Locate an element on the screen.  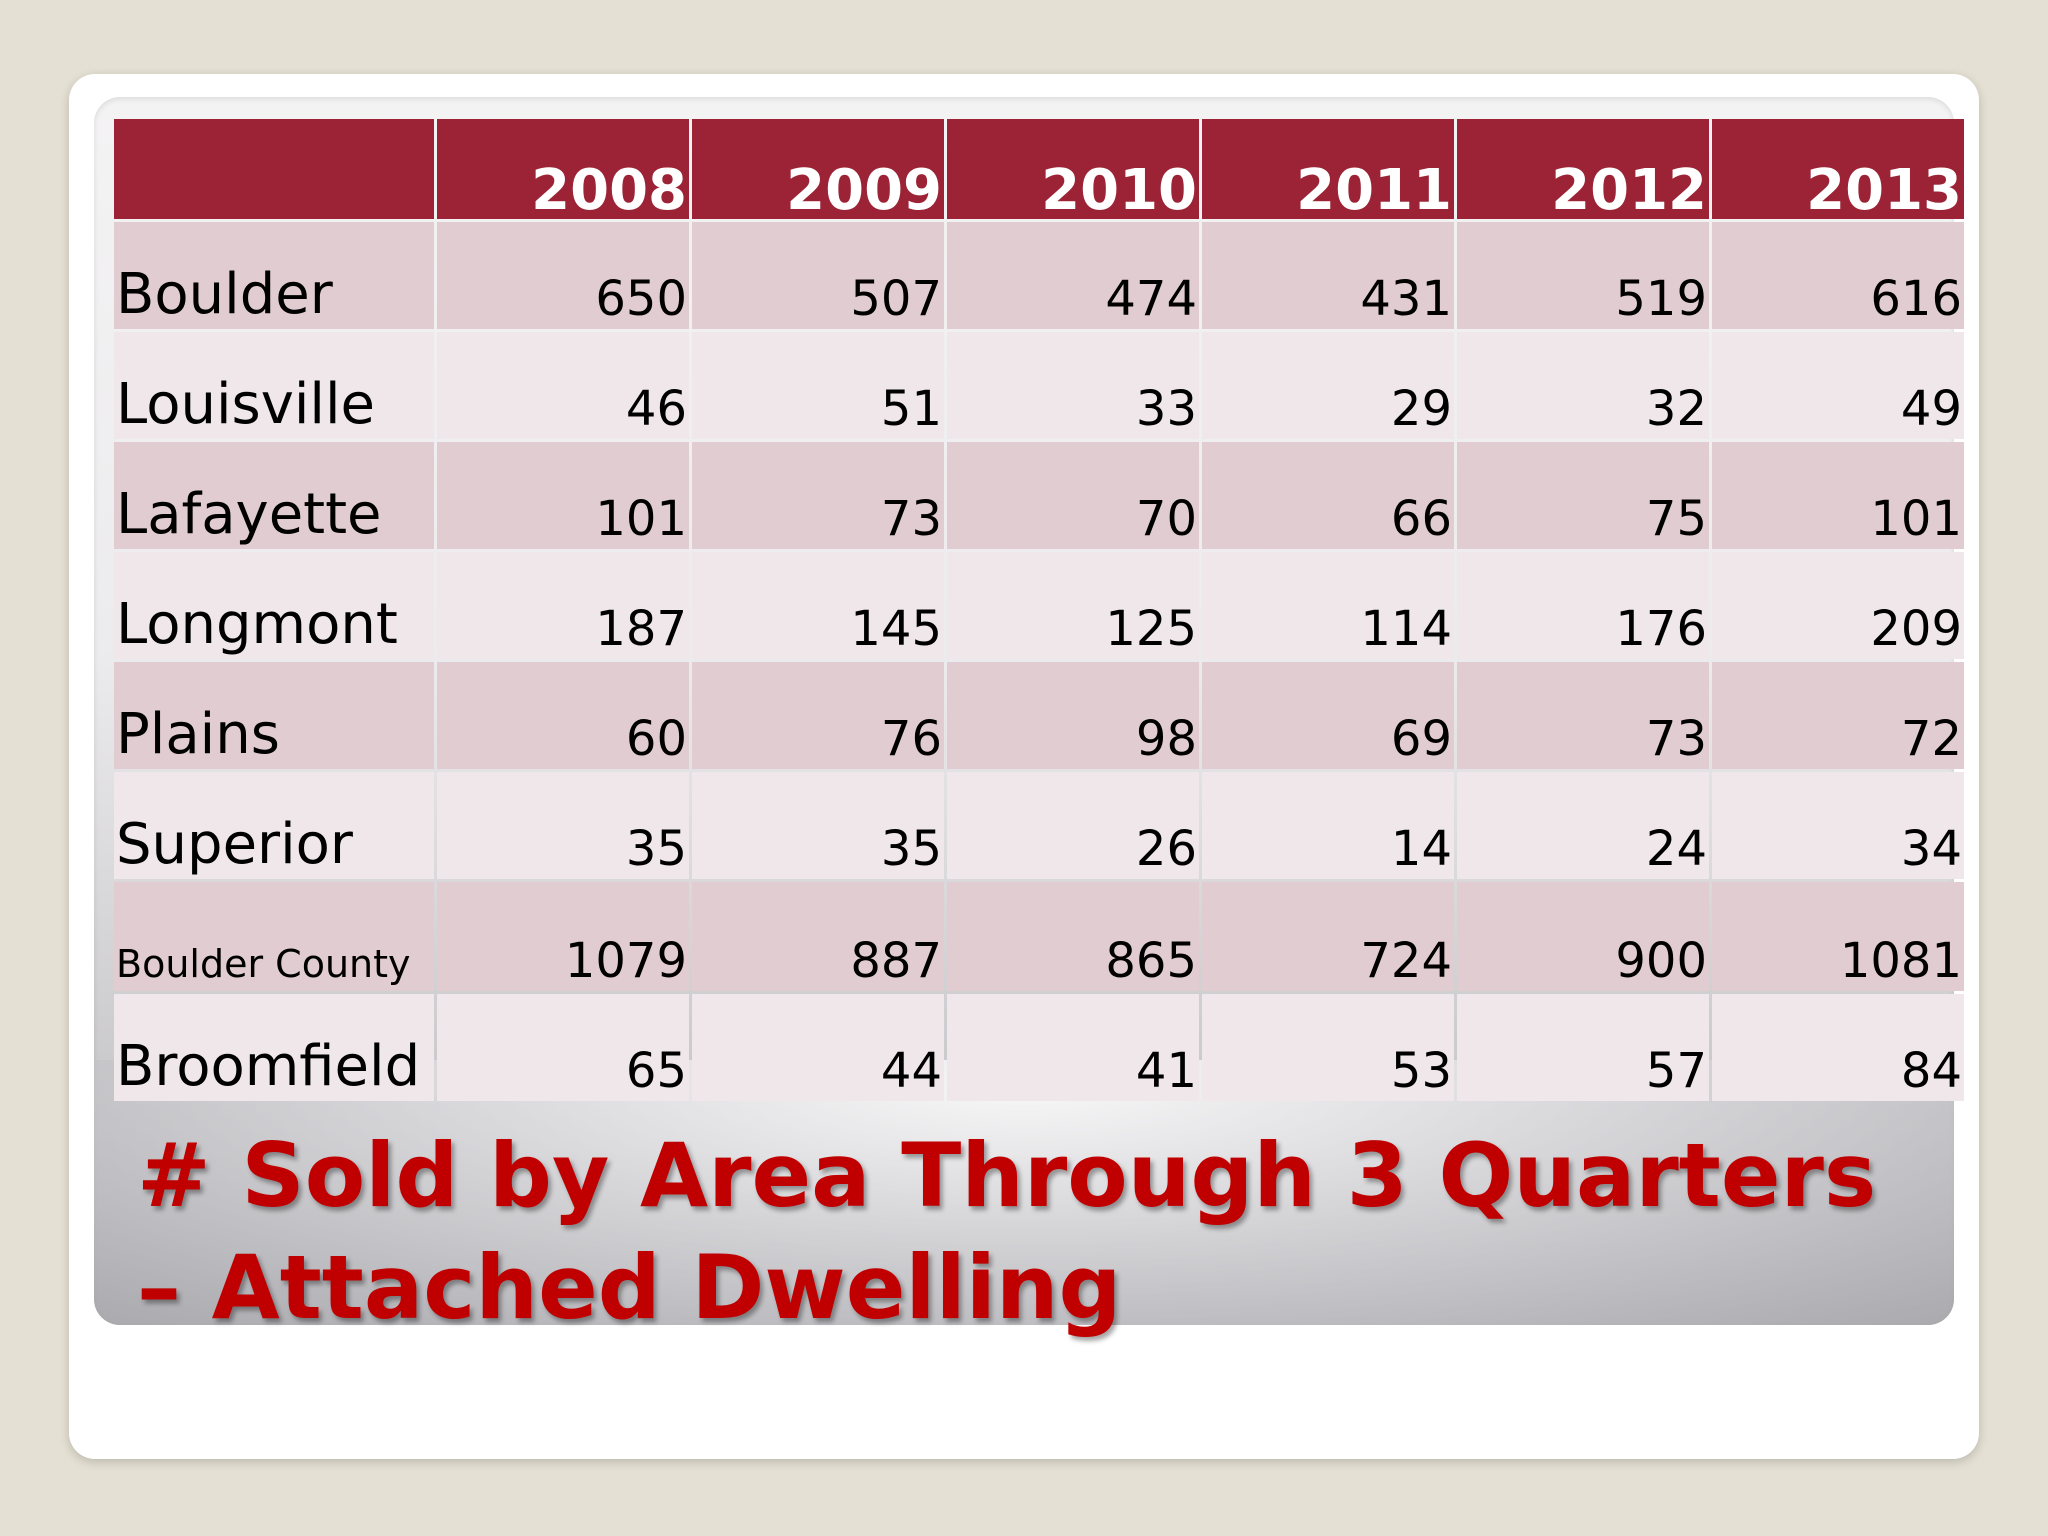
table-cell: 46 is located at coordinates (563, 385).